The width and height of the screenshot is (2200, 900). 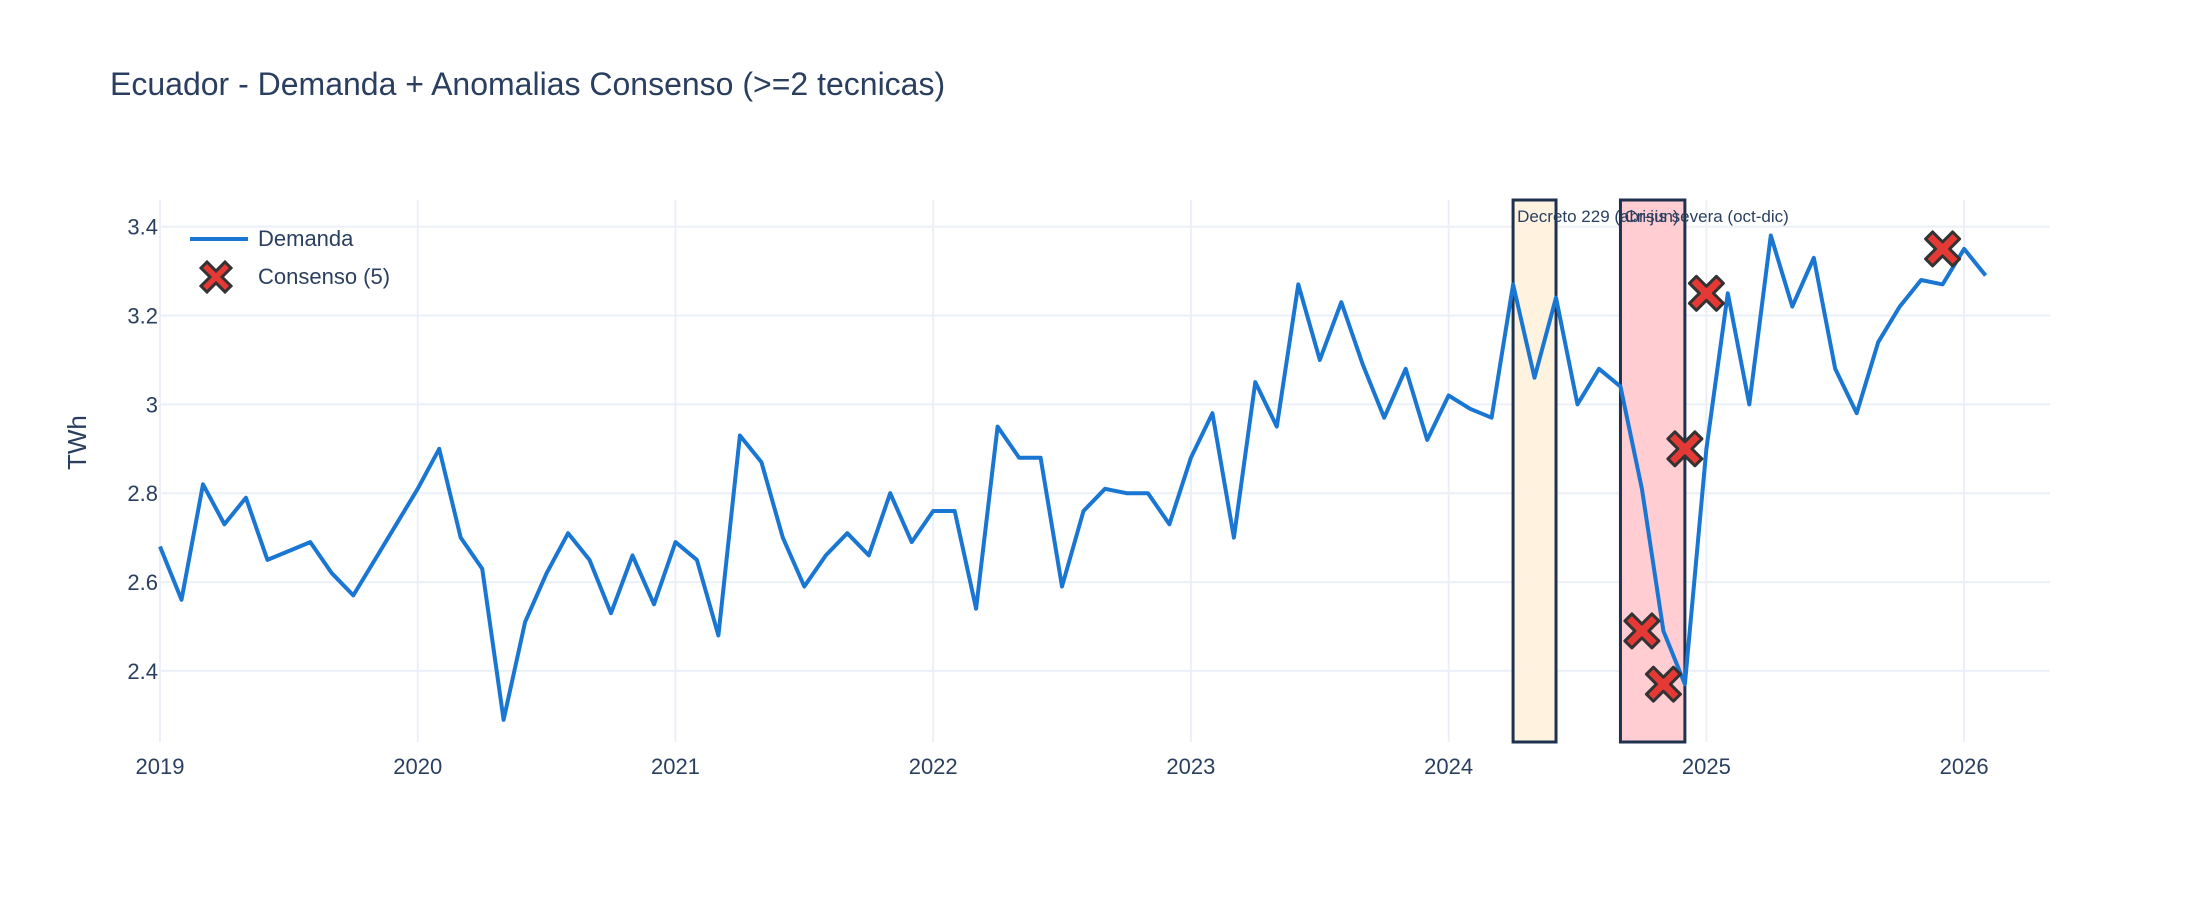 I want to click on y-tick-label: 2.4, so click(x=142, y=671).